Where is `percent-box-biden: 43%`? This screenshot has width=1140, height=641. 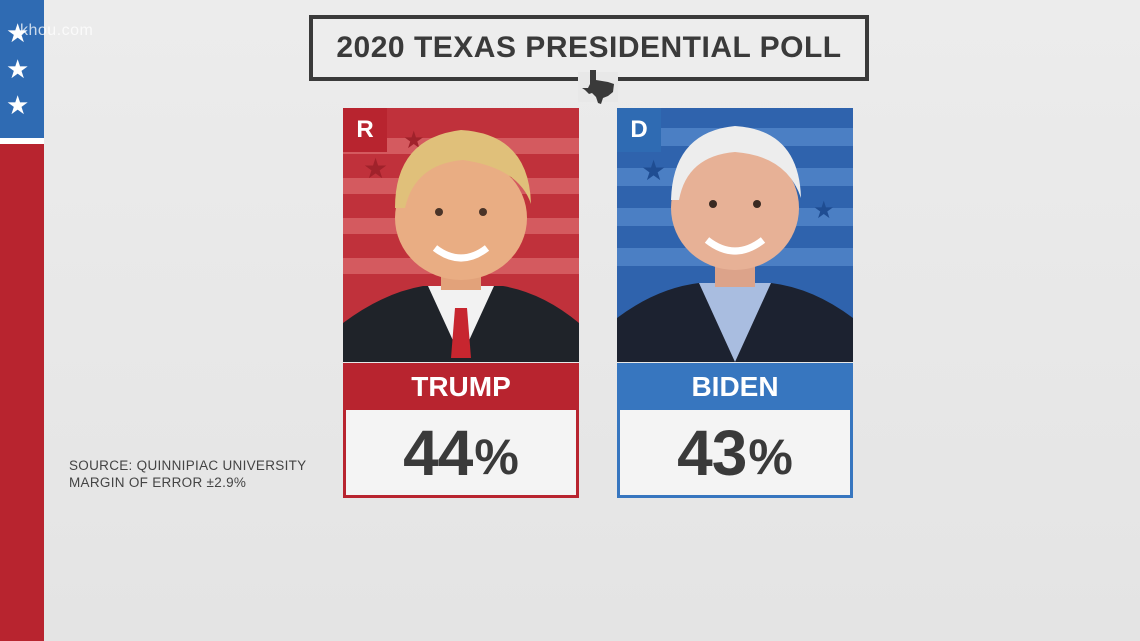
percent-box-biden: 43% is located at coordinates (735, 454).